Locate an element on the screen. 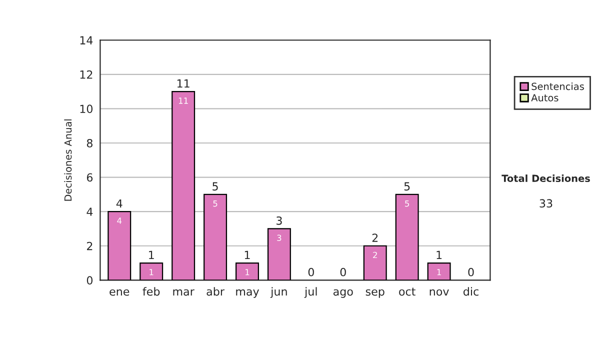 This screenshot has height=340, width=600. x-tick-label: jun is located at coordinates (278, 292).